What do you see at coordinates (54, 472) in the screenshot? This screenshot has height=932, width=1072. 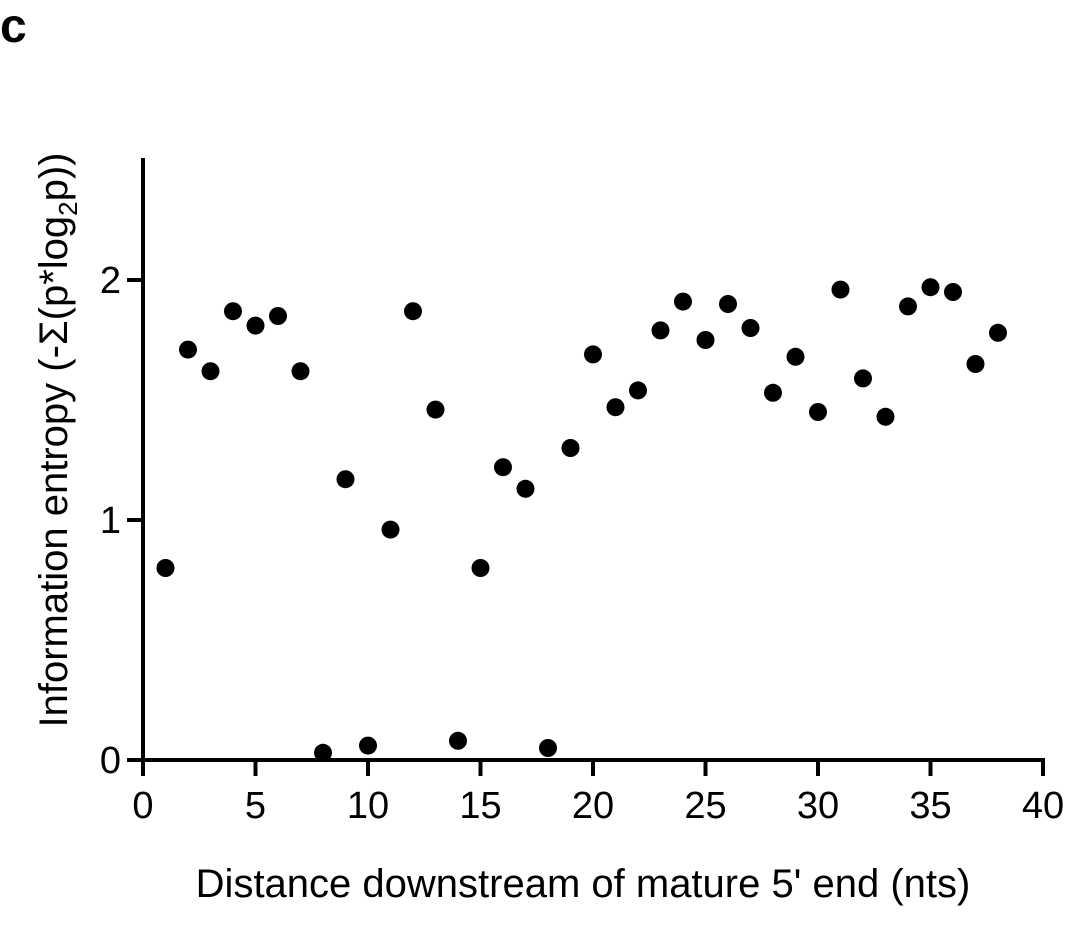 I see `y-axis-title-prefix: Information entropy (-Σ(p*log` at bounding box center [54, 472].